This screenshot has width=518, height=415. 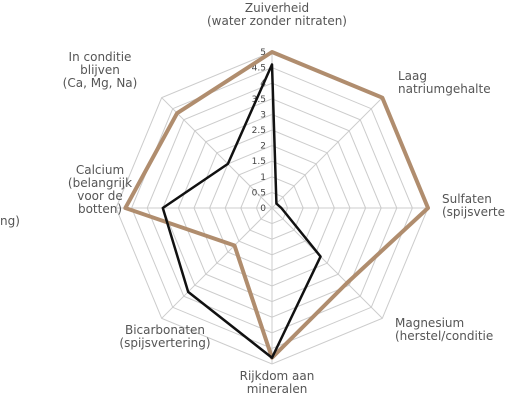 I want to click on axis-label: Sulfaten, so click(x=467, y=199).